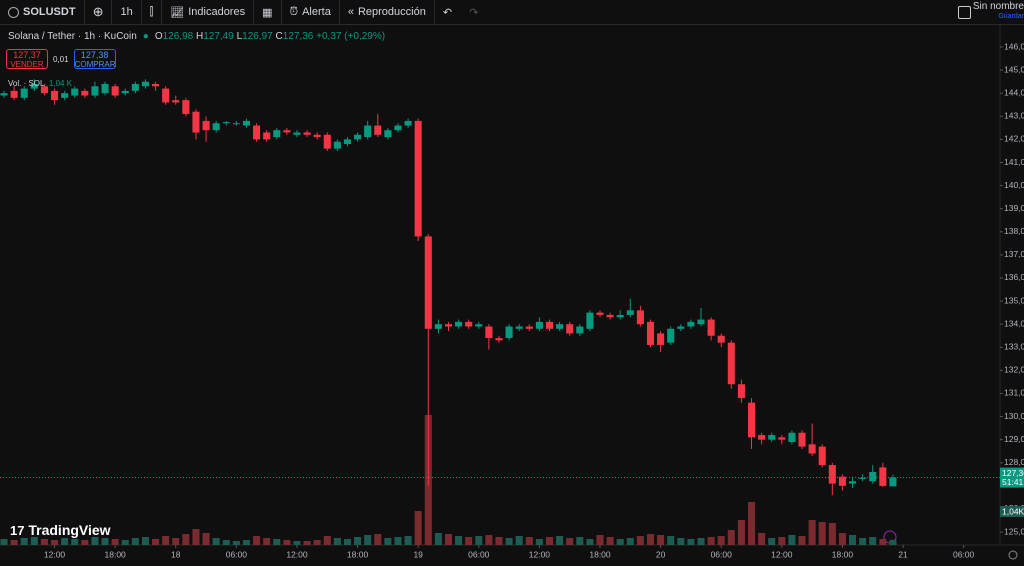 This screenshot has height=566, width=1024. I want to click on time-tick-label: 18:00, so click(843, 554).